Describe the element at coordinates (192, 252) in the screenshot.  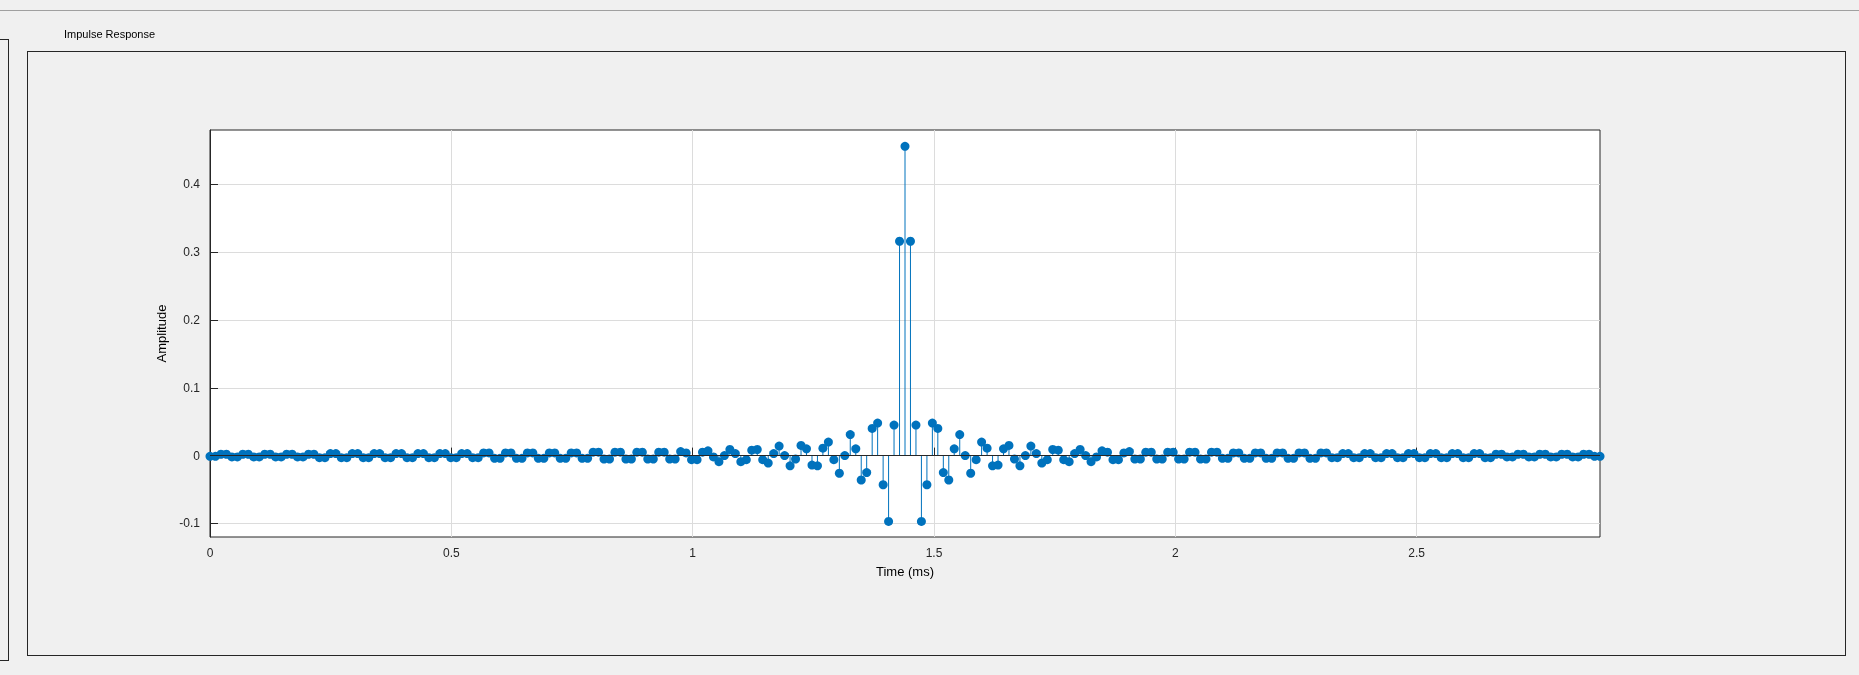
I see `y-tick-label: 0.3` at that location.